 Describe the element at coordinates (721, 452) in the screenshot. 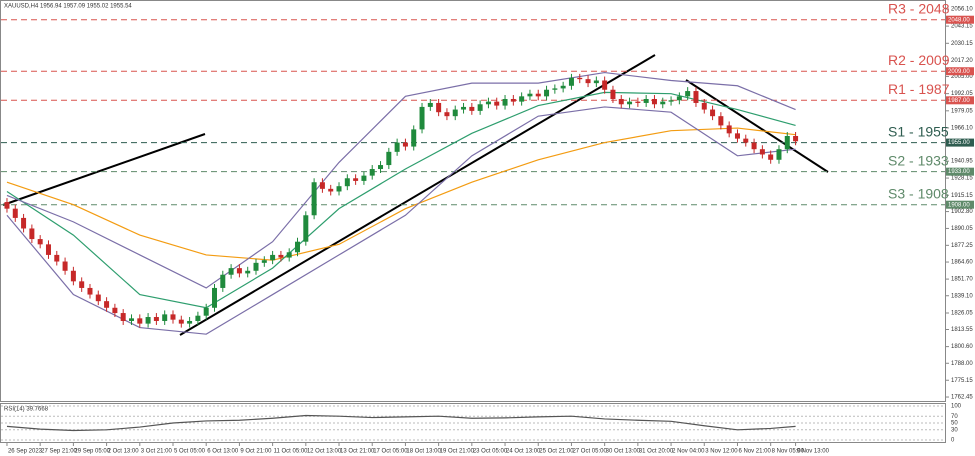

I see `x-tick-label: 3 Nov 12:00` at that location.